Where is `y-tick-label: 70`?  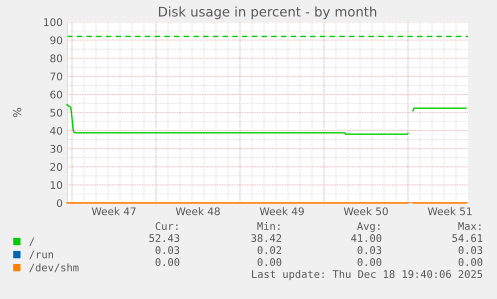 y-tick-label: 70 is located at coordinates (56, 76).